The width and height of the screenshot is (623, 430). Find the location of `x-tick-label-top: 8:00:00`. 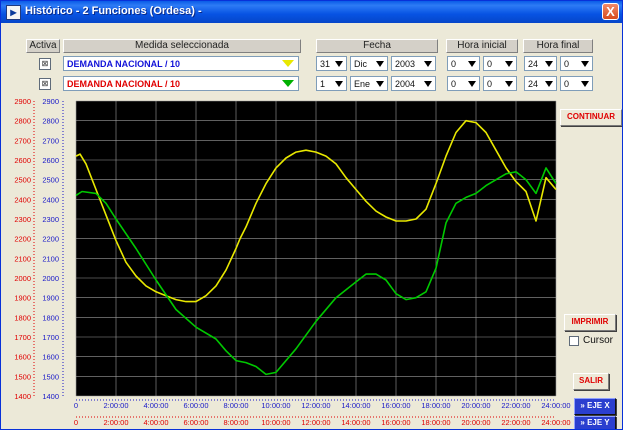

x-tick-label-top: 8:00:00 is located at coordinates (235, 405).